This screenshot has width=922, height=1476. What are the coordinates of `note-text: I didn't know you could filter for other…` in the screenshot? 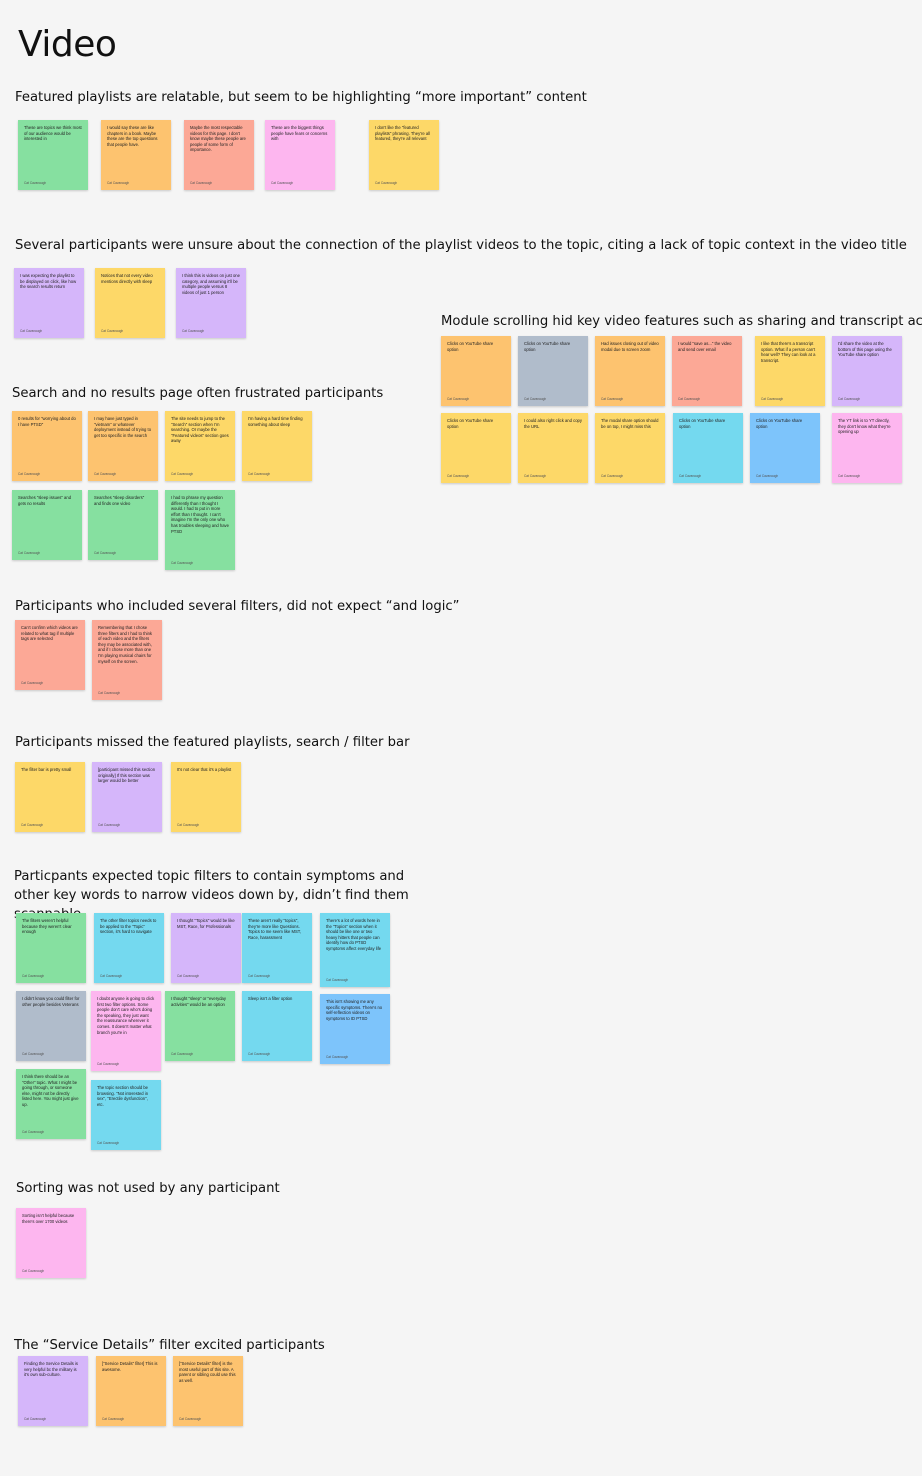 It's located at (51, 1001).